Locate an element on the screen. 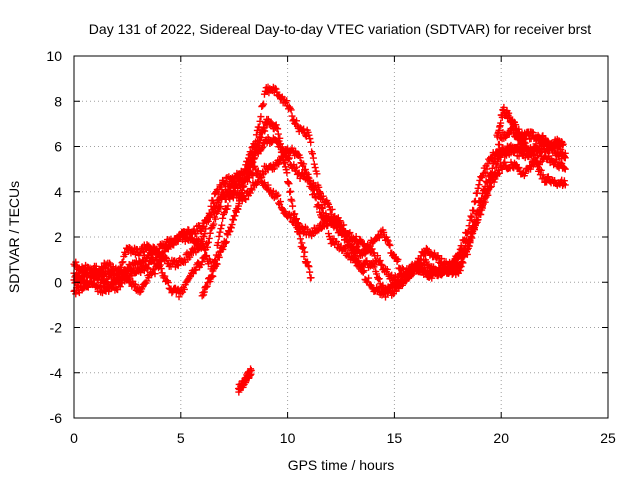 The height and width of the screenshot is (480, 640). y-tick-label: 2 is located at coordinates (58, 237).